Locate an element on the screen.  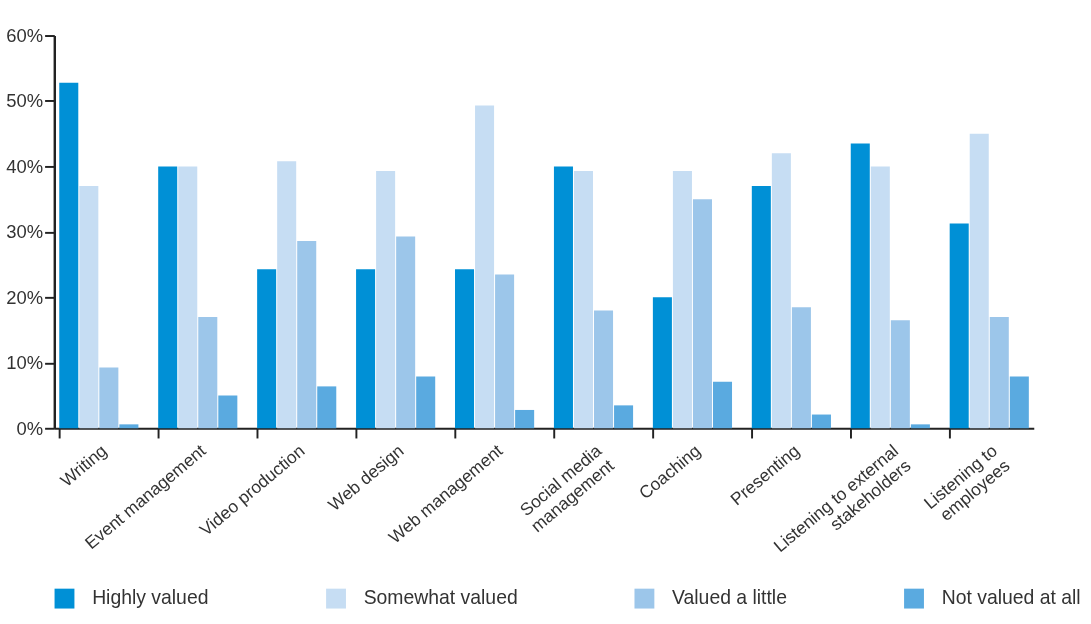
y-tick-label: 40% is located at coordinates (25, 166).